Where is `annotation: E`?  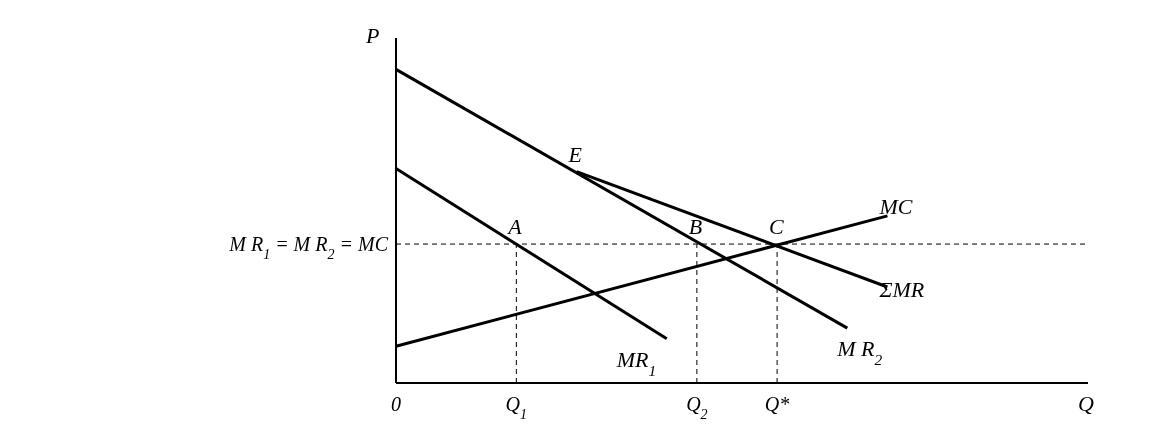
annotation: E is located at coordinates (575, 154).